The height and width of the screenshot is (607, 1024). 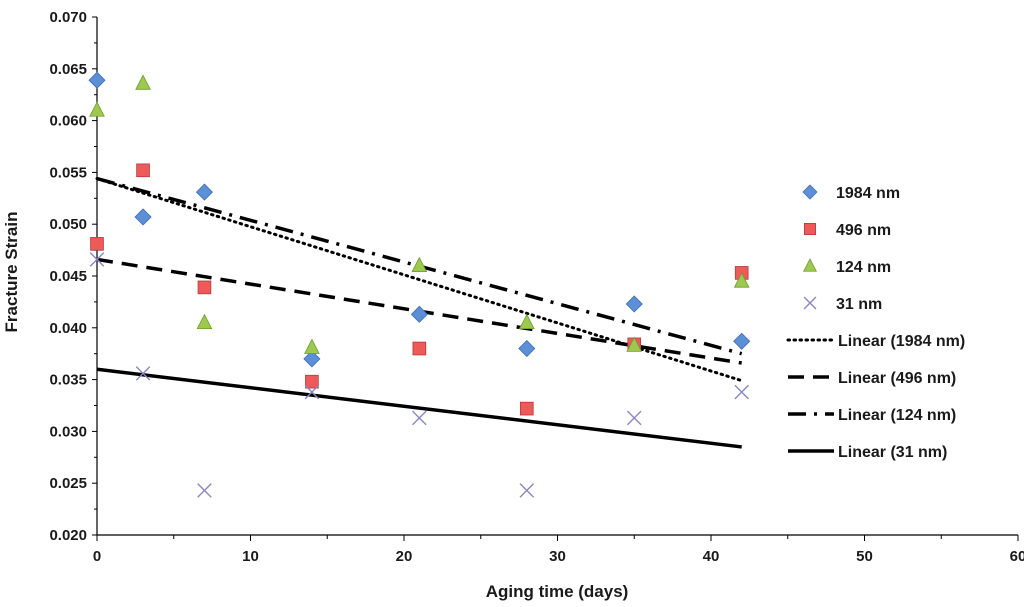 I want to click on y-axis-title: Fracture Strain, so click(x=11, y=272).